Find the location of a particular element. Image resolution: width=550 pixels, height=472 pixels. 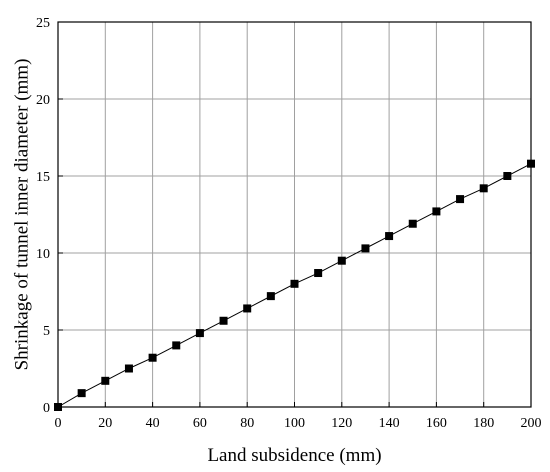

x-axis-title: Land subsidence (mm) is located at coordinates (294, 455).